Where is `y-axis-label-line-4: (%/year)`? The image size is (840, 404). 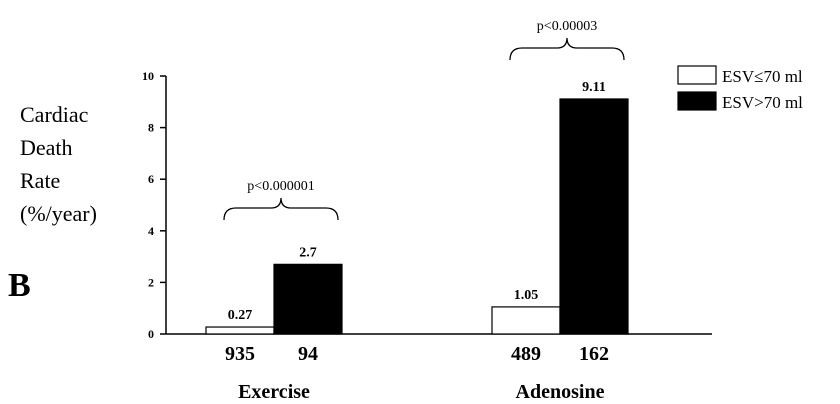 y-axis-label-line-4: (%/year) is located at coordinates (58, 213).